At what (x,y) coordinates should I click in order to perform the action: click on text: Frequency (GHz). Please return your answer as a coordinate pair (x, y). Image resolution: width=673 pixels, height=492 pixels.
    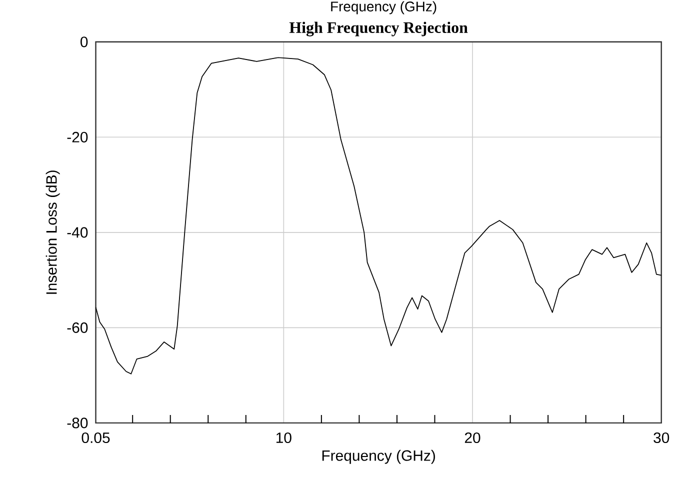
    Looking at the image, I should click on (383, 7).